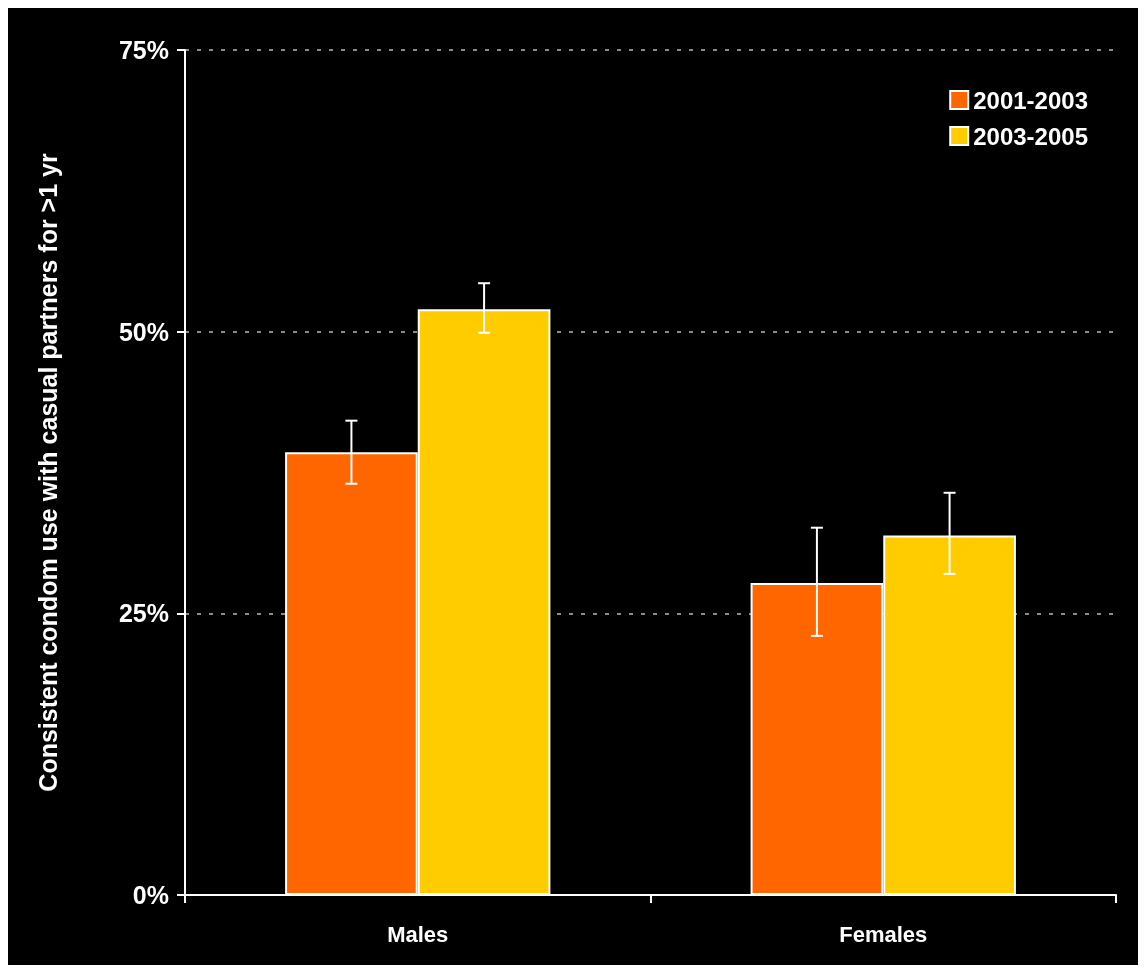 The width and height of the screenshot is (1146, 973). Describe the element at coordinates (47, 472) in the screenshot. I see `y-axis-title: Consistent condom use with casual partners for >1 yr` at that location.